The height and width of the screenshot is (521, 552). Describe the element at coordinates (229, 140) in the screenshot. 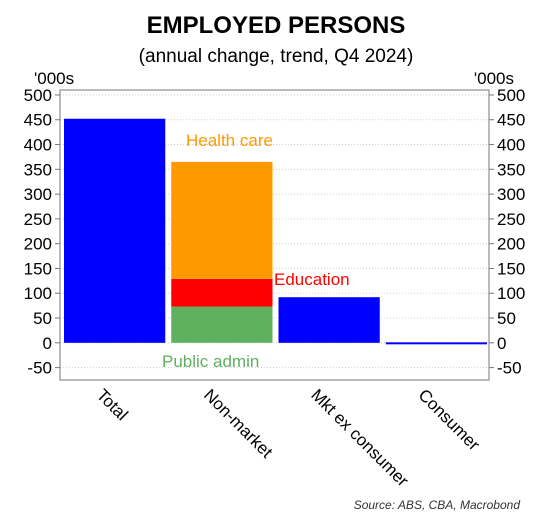

I see `annotation-health-care: Health care` at that location.